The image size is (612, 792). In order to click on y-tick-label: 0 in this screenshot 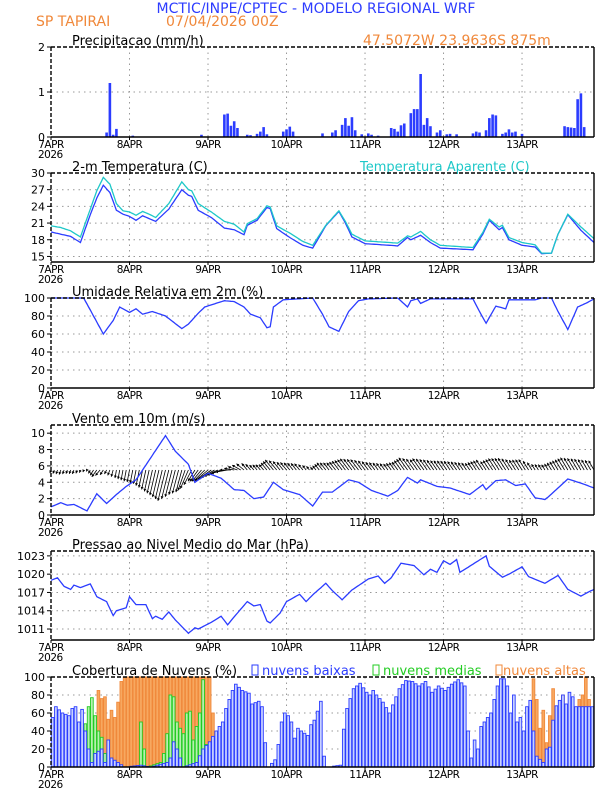, I will do `click(41, 137)`.